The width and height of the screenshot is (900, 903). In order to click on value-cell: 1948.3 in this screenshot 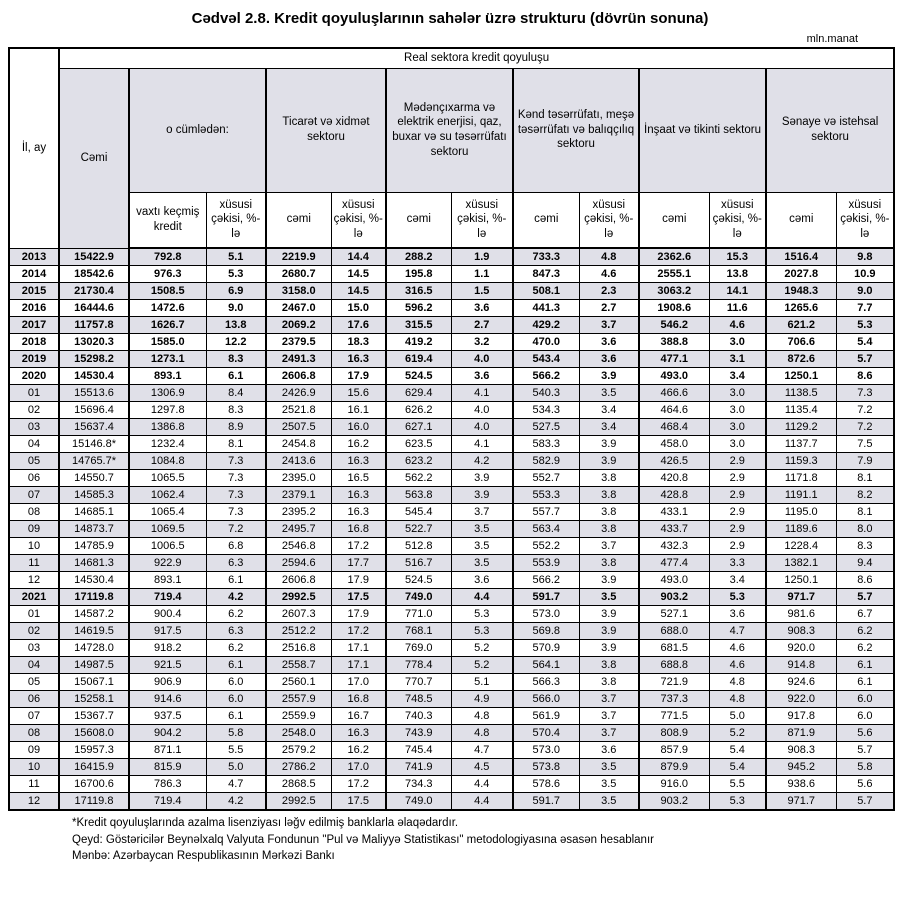, I will do `click(801, 291)`.